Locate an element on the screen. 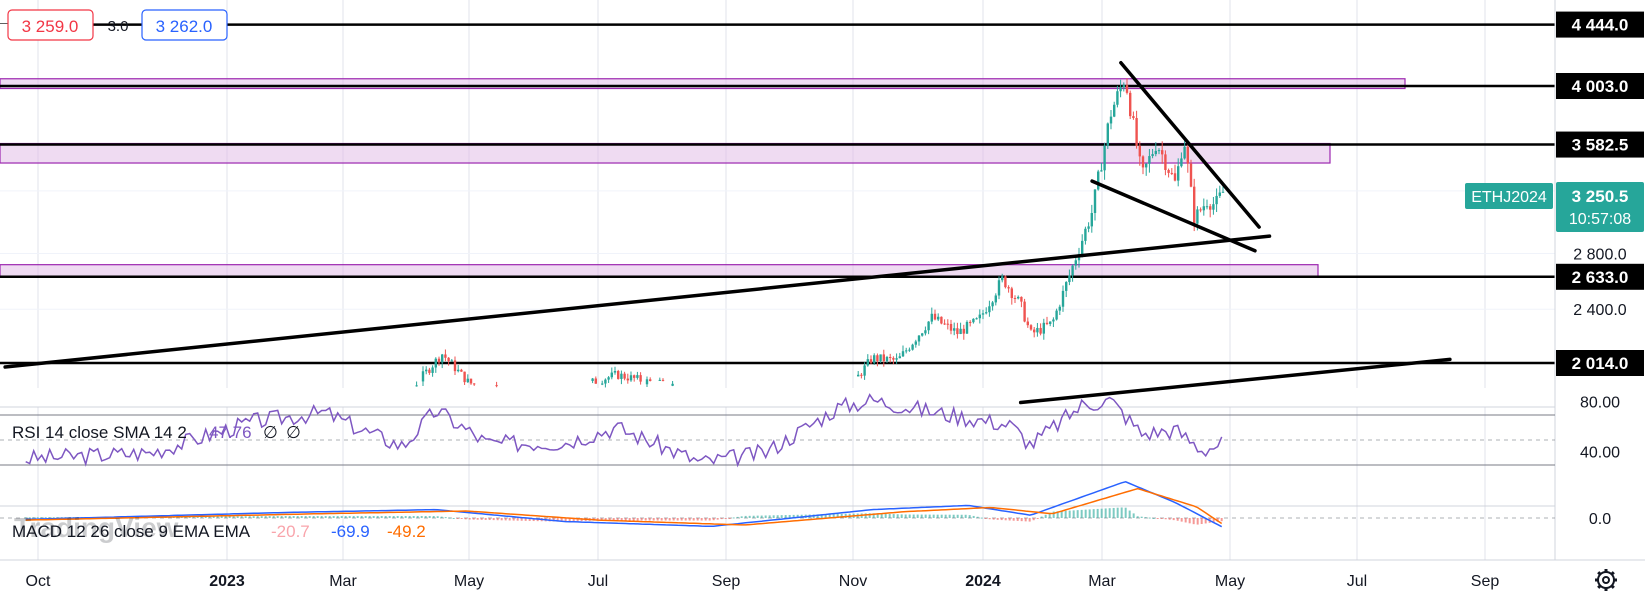 The height and width of the screenshot is (608, 1645). rsi-legend: RSI 14 close SMA 14 2 47.76 ∅ ∅ is located at coordinates (156, 432).